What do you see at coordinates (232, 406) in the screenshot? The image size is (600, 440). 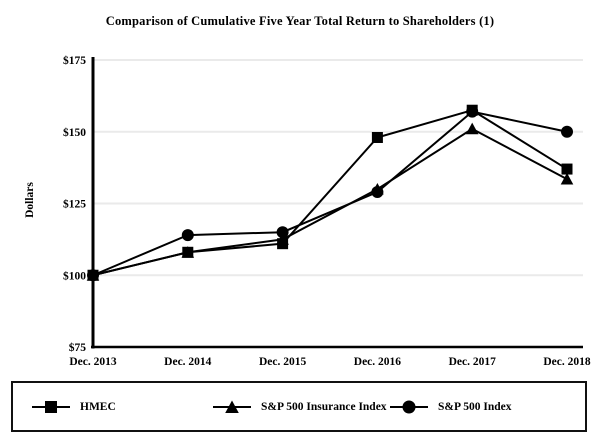 I see `triangle-marker-icon` at bounding box center [232, 406].